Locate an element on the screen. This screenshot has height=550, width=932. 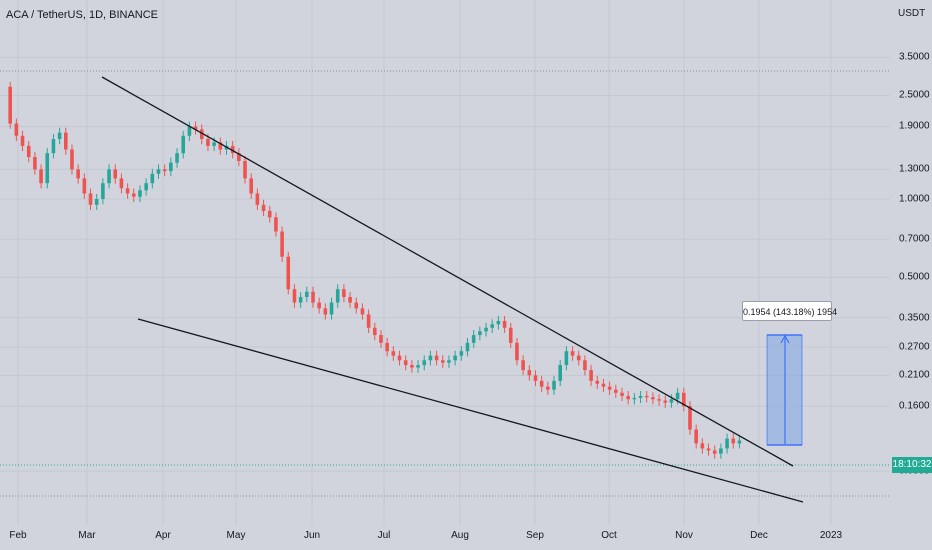
price-unit: USDT is located at coordinates (912, 13).